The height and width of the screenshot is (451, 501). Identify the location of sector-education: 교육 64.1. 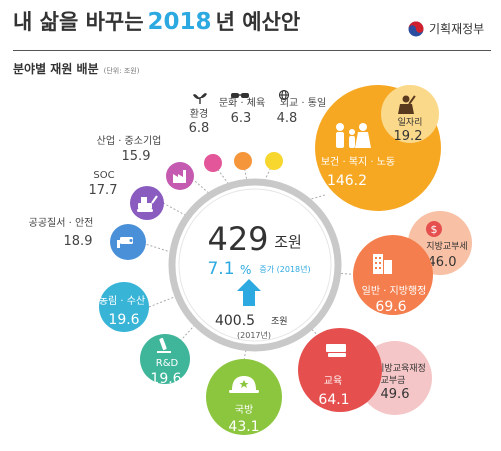
(340, 370).